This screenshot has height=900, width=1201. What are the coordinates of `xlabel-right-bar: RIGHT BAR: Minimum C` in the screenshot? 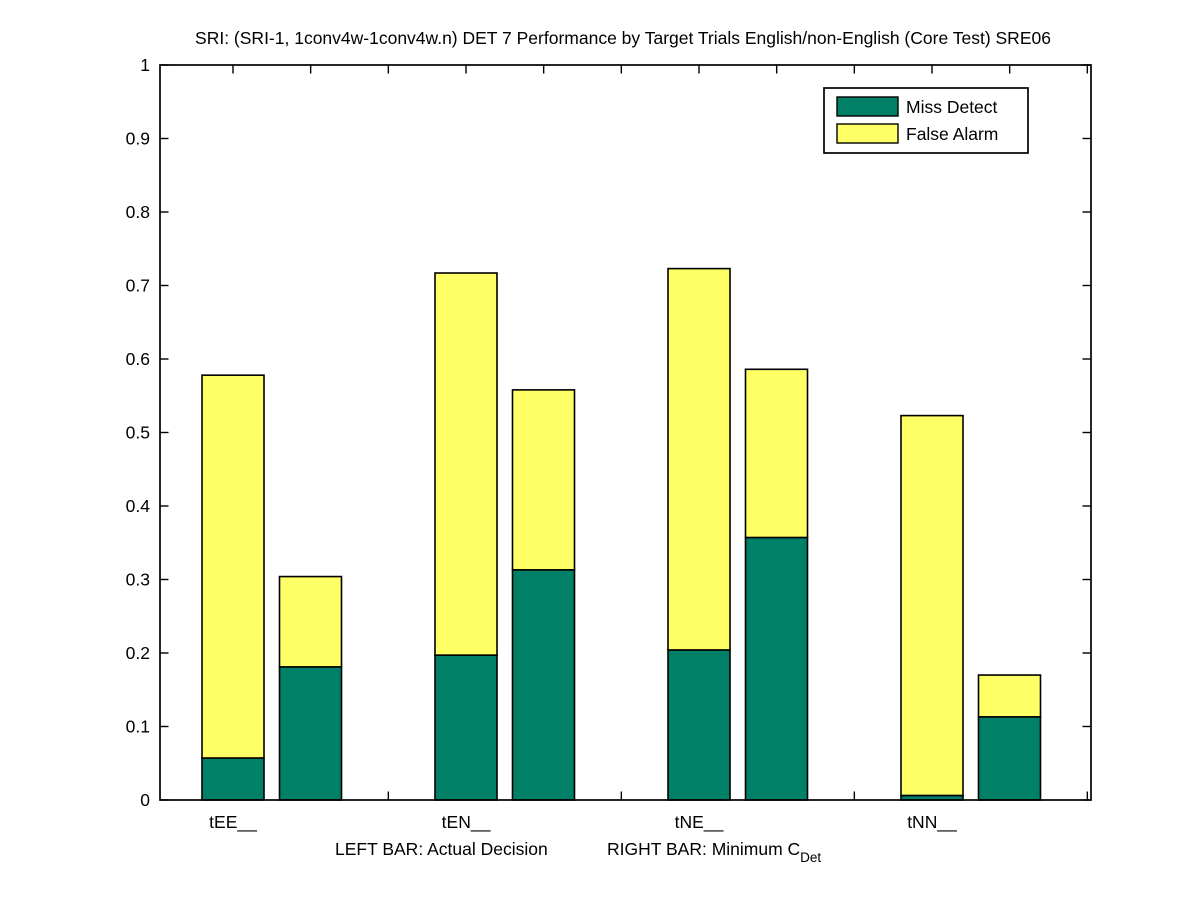 It's located at (703, 849).